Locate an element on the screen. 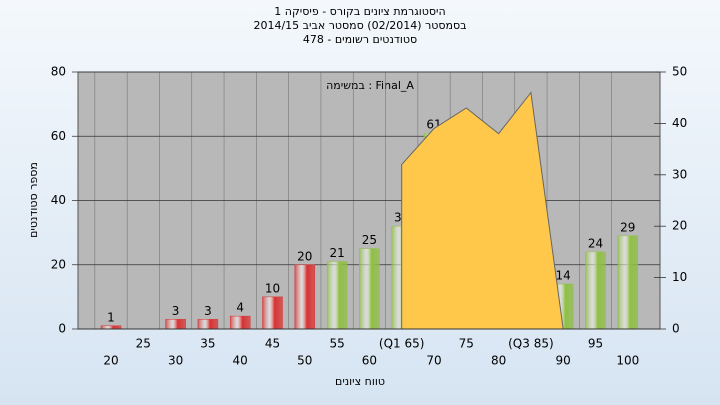  data-label: 25 is located at coordinates (369, 240).